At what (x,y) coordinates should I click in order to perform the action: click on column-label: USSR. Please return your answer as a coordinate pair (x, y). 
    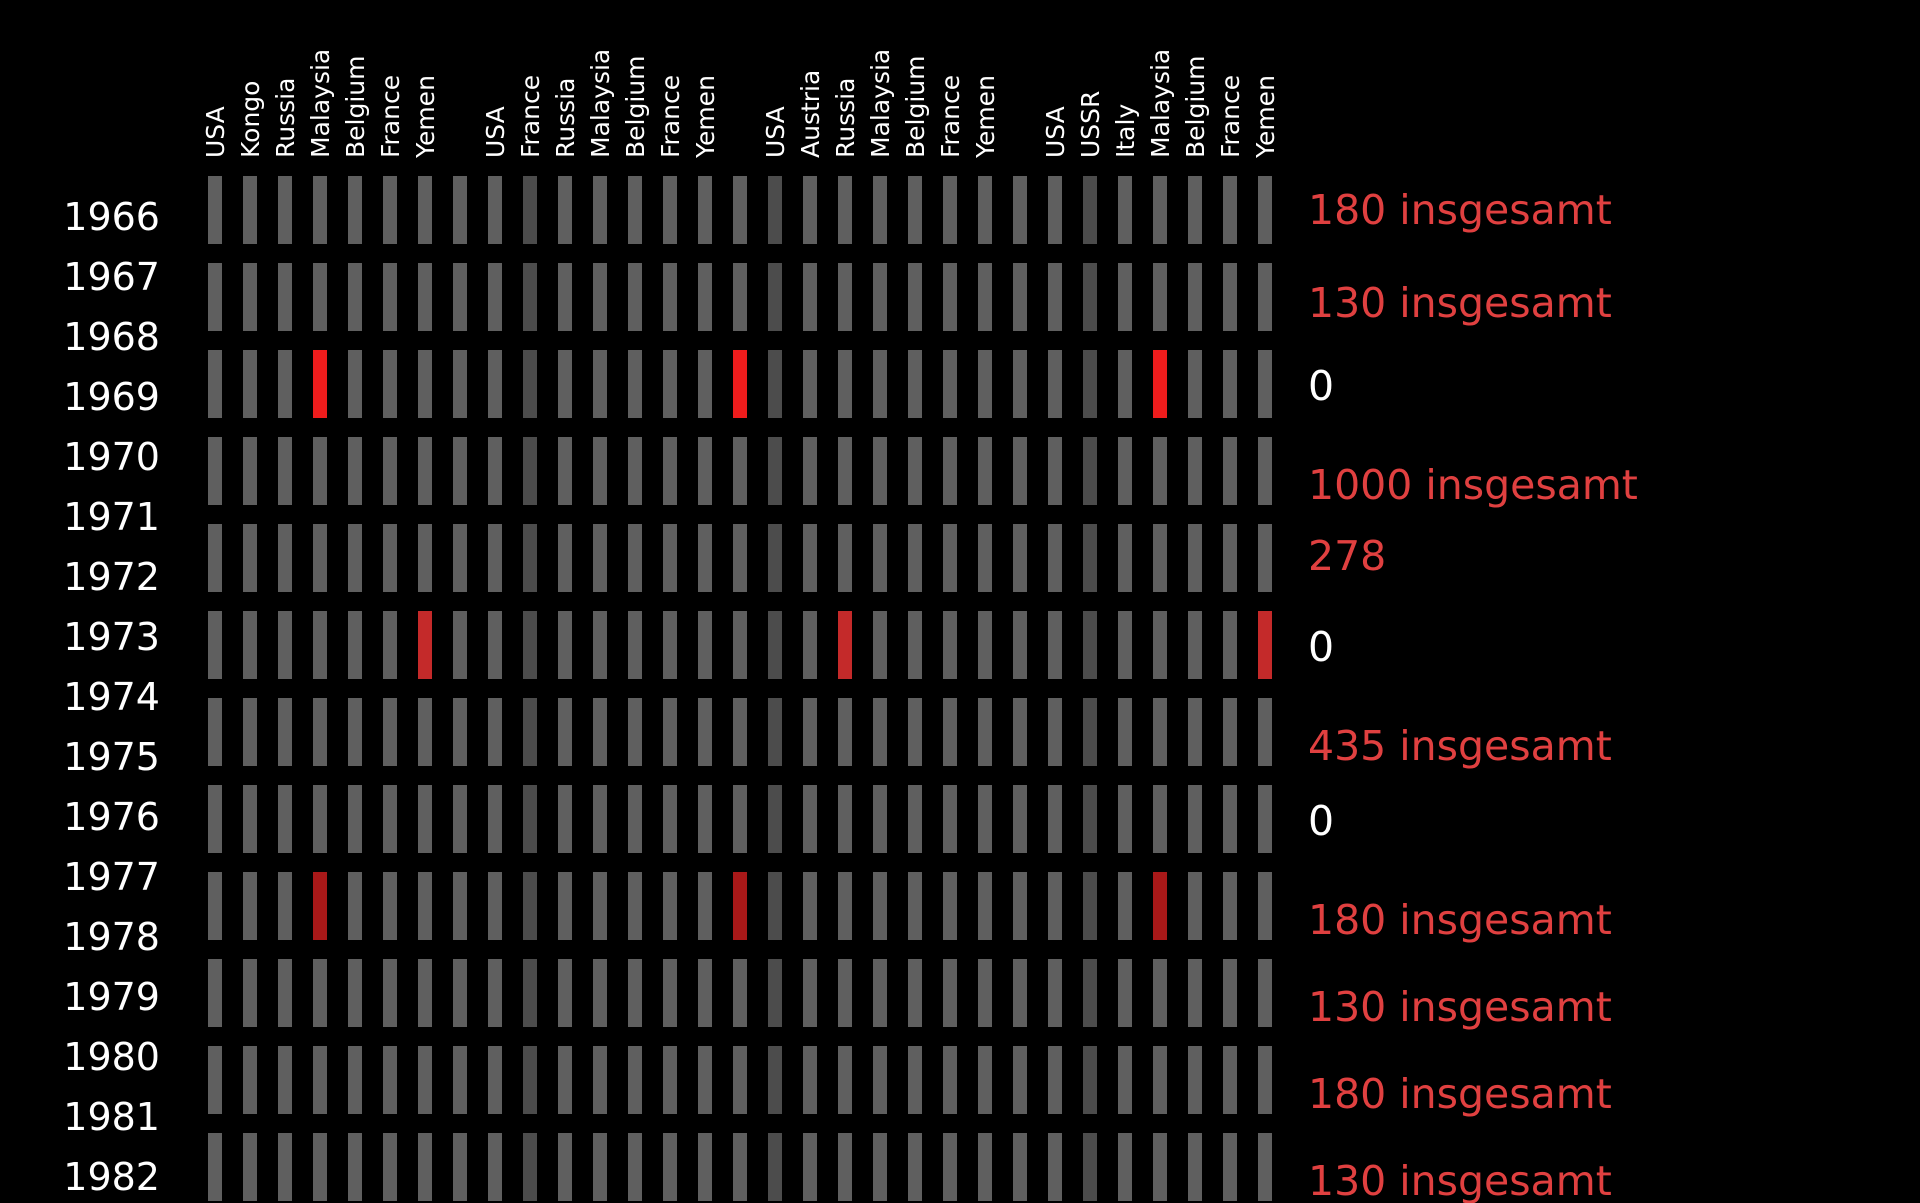
    Looking at the image, I should click on (1090, 124).